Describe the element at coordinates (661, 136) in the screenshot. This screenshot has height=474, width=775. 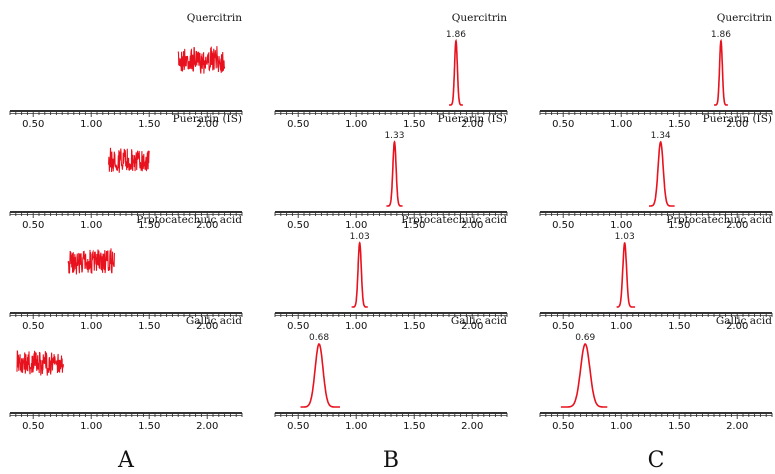
I see `panel-c-puerarin-is-retention-time-label: 1.34` at that location.